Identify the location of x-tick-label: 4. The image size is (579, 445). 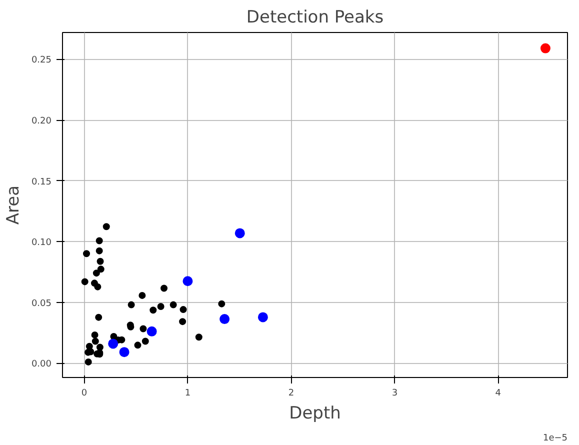
(498, 393).